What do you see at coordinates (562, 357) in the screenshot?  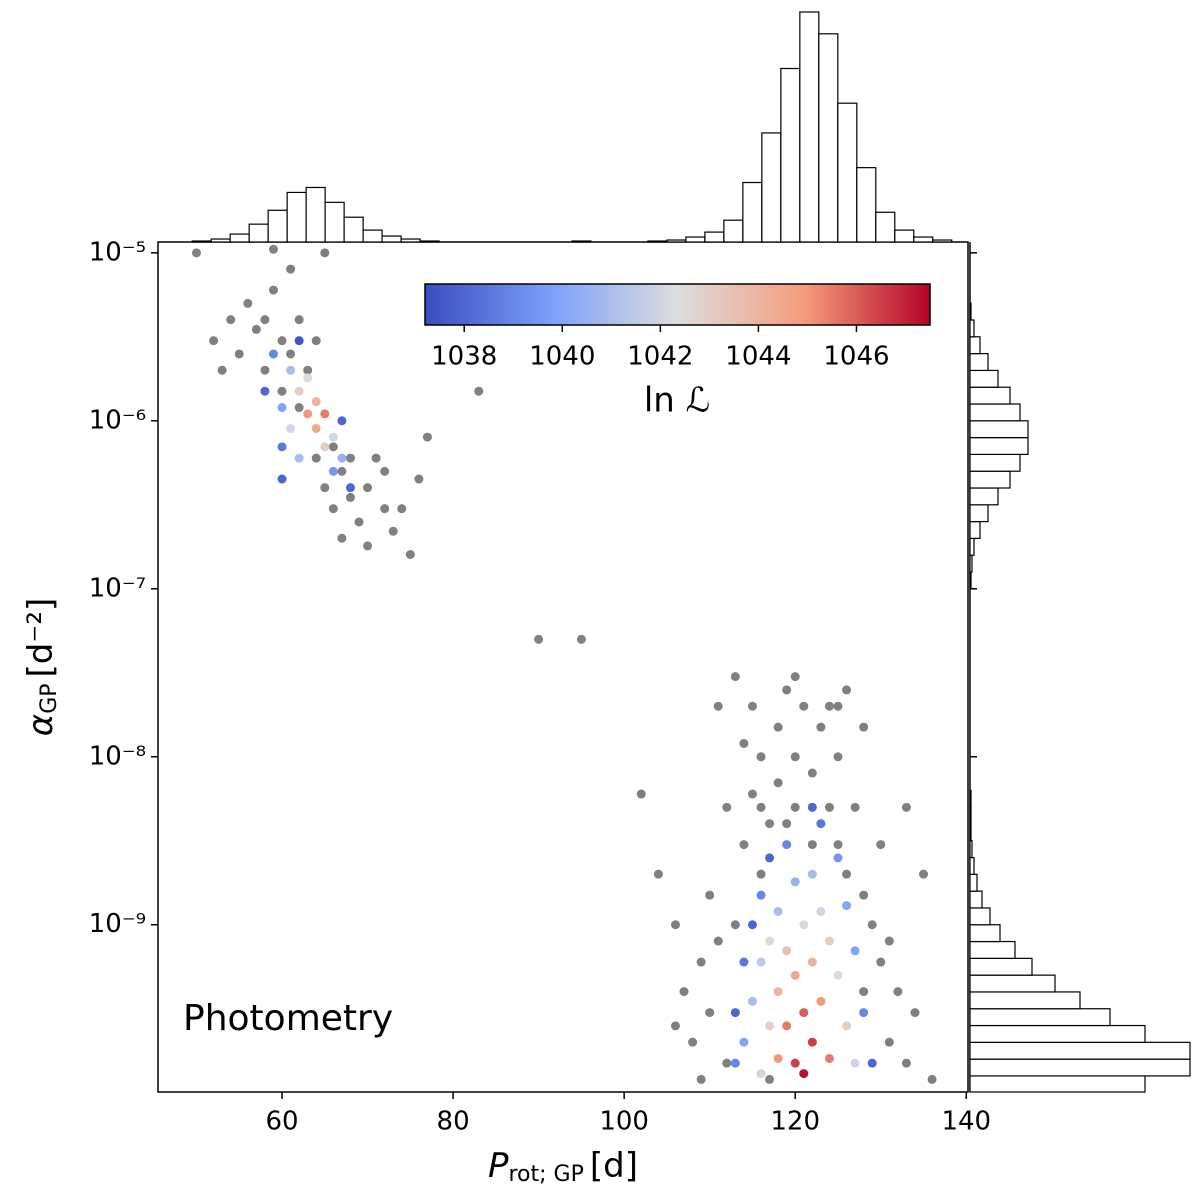 I see `colorbar-tick-label: 1040` at bounding box center [562, 357].